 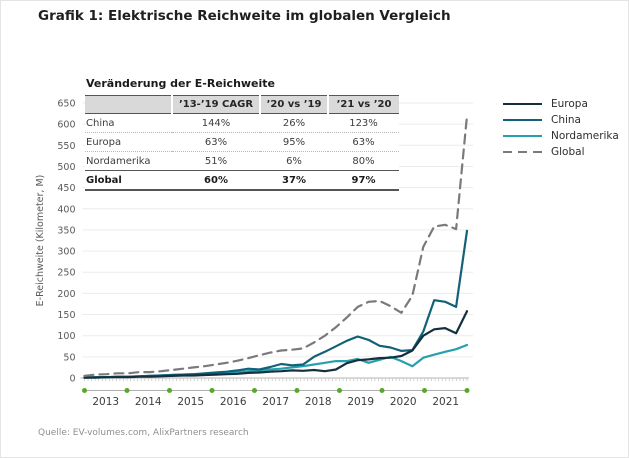 What do you see at coordinates (403, 402) in the screenshot?
I see `year-label: 2020` at bounding box center [403, 402].